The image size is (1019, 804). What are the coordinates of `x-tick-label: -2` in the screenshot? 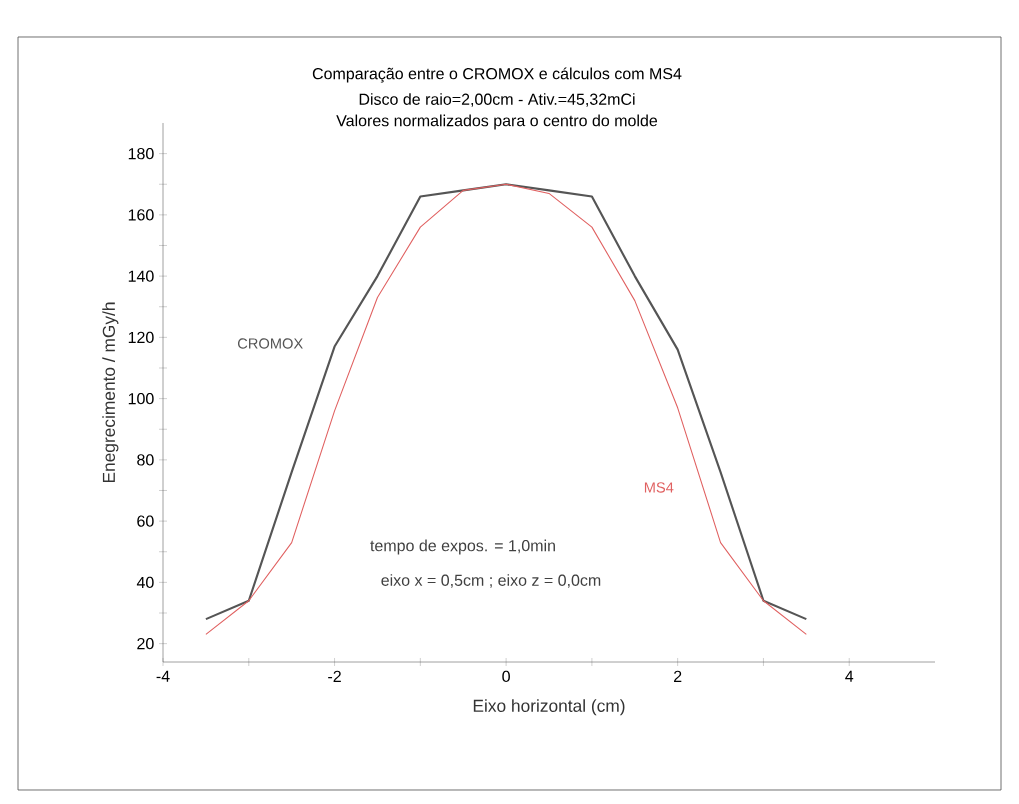 It's located at (334, 676).